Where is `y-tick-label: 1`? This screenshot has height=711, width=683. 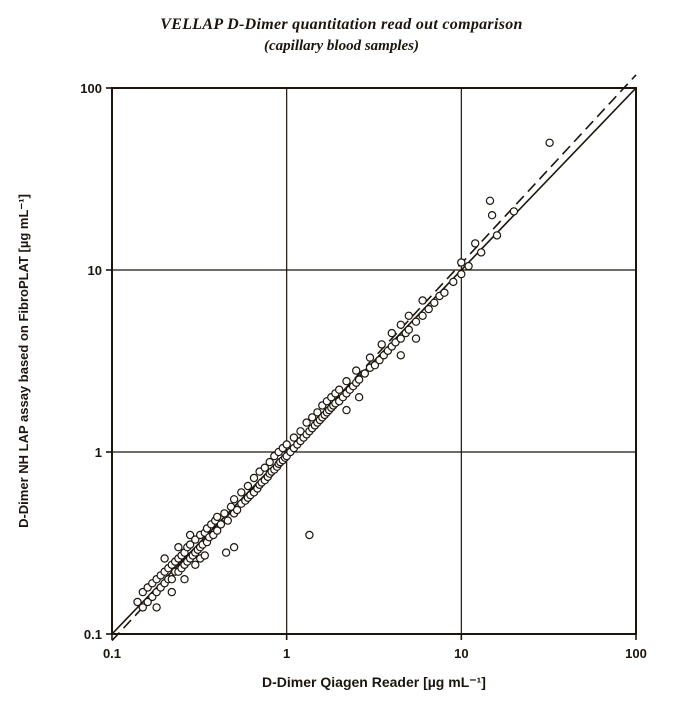
y-tick-label: 1 is located at coordinates (98, 452).